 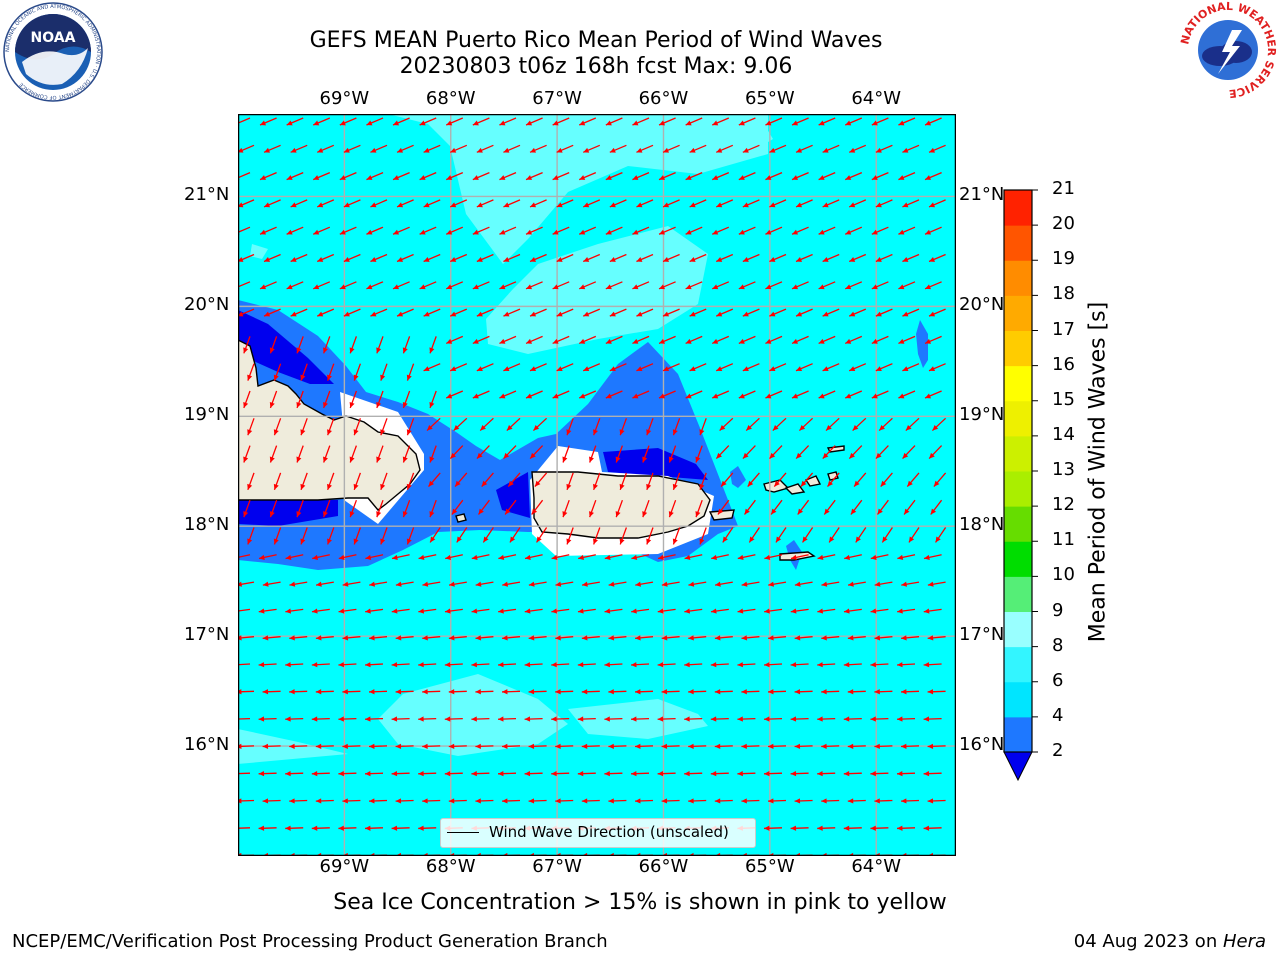 What do you see at coordinates (922, 344) in the screenshot?
I see `field-2-4s-east` at bounding box center [922, 344].